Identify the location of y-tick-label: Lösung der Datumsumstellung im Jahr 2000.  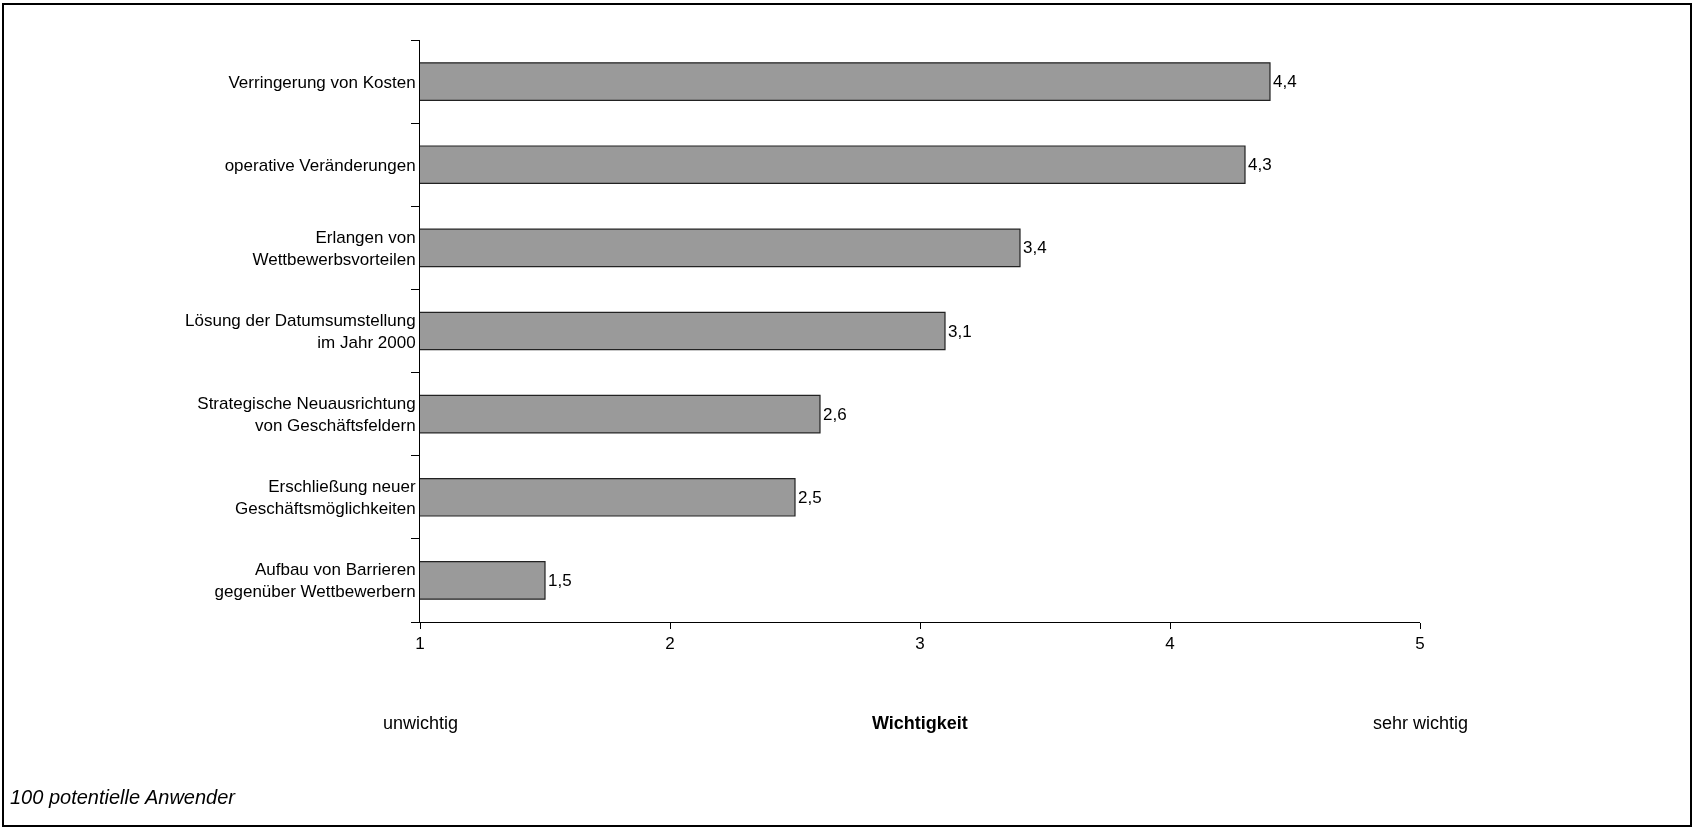
(300, 331).